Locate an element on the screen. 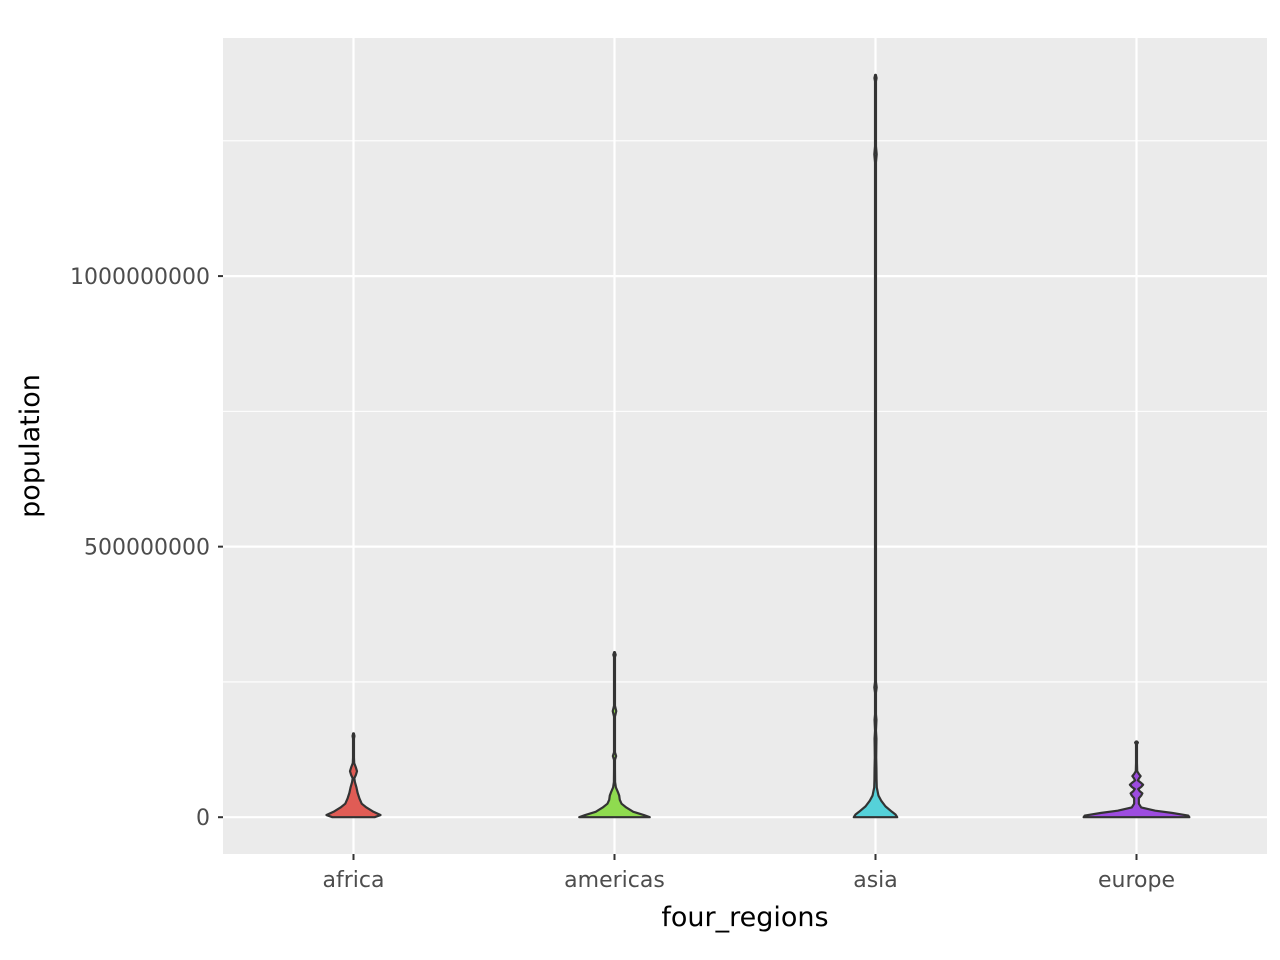 The width and height of the screenshot is (1280, 960). x-axis-title: four_regions is located at coordinates (744, 917).